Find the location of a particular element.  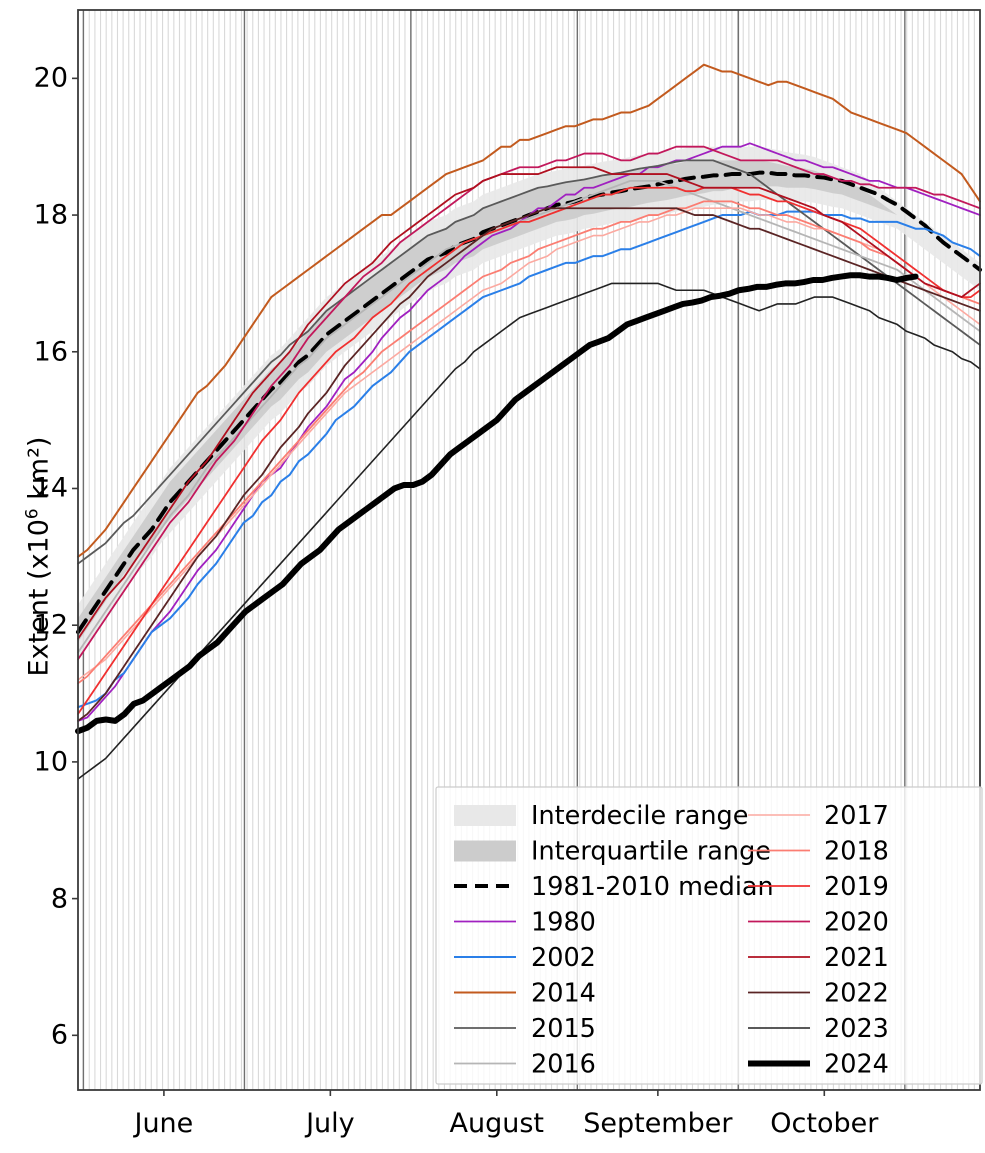

y-axis-tick-label: 12 is located at coordinates (50, 625).